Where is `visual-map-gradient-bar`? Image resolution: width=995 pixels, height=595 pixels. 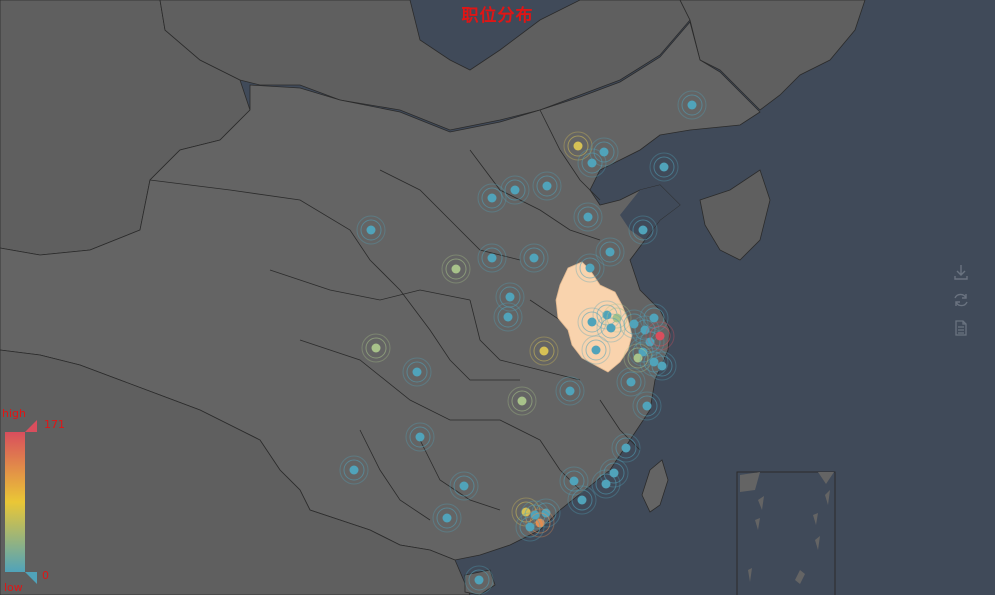 visual-map-gradient-bar is located at coordinates (25, 505).